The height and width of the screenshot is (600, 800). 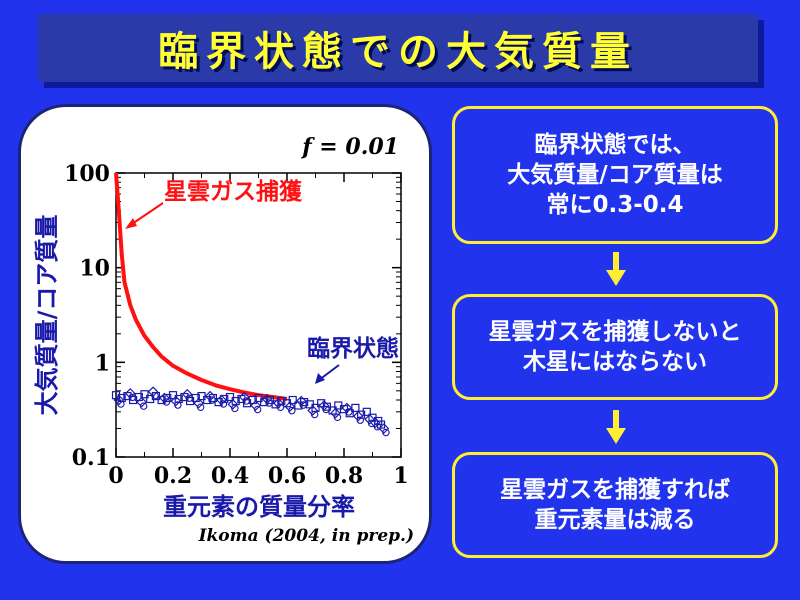 What do you see at coordinates (102, 363) in the screenshot?
I see `y-tick-label: 1` at bounding box center [102, 363].